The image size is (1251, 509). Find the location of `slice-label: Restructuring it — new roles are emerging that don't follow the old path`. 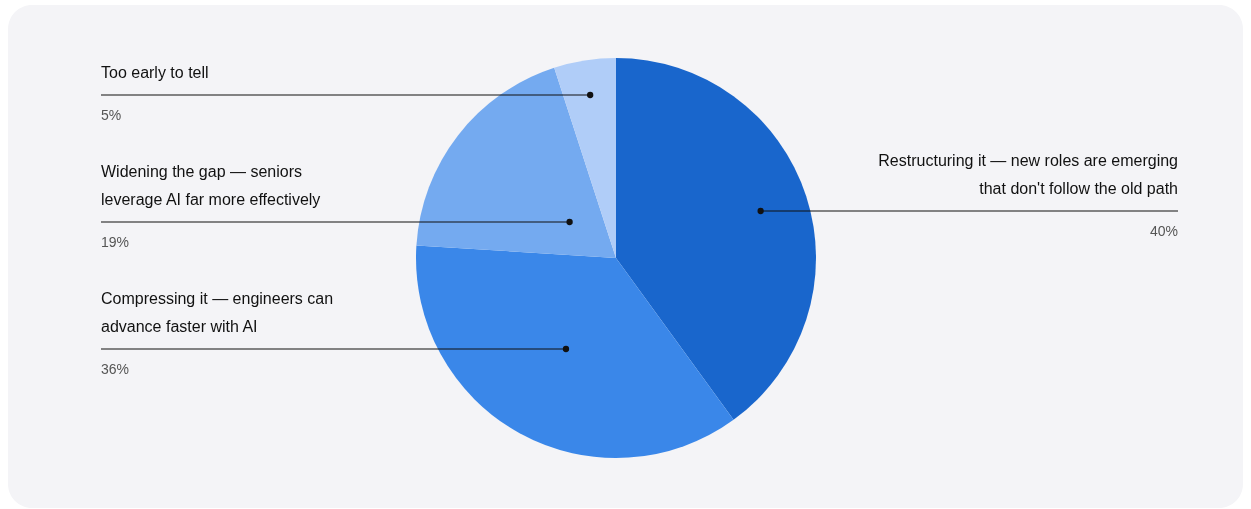

slice-label: Restructuring it — new roles are emerging that don't follow the old path is located at coordinates (1028, 174).